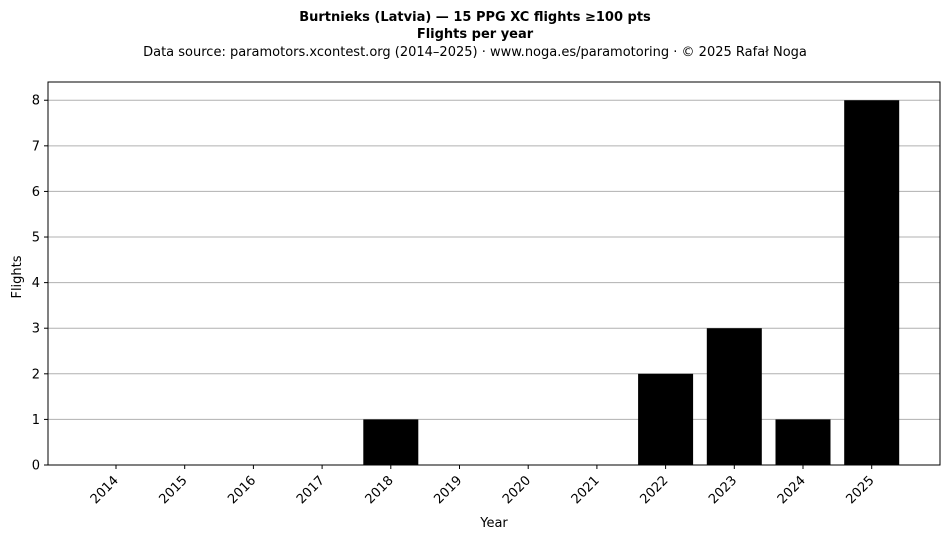 This screenshot has width=950, height=539. What do you see at coordinates (872, 282) in the screenshot?
I see `bar-2025` at bounding box center [872, 282].